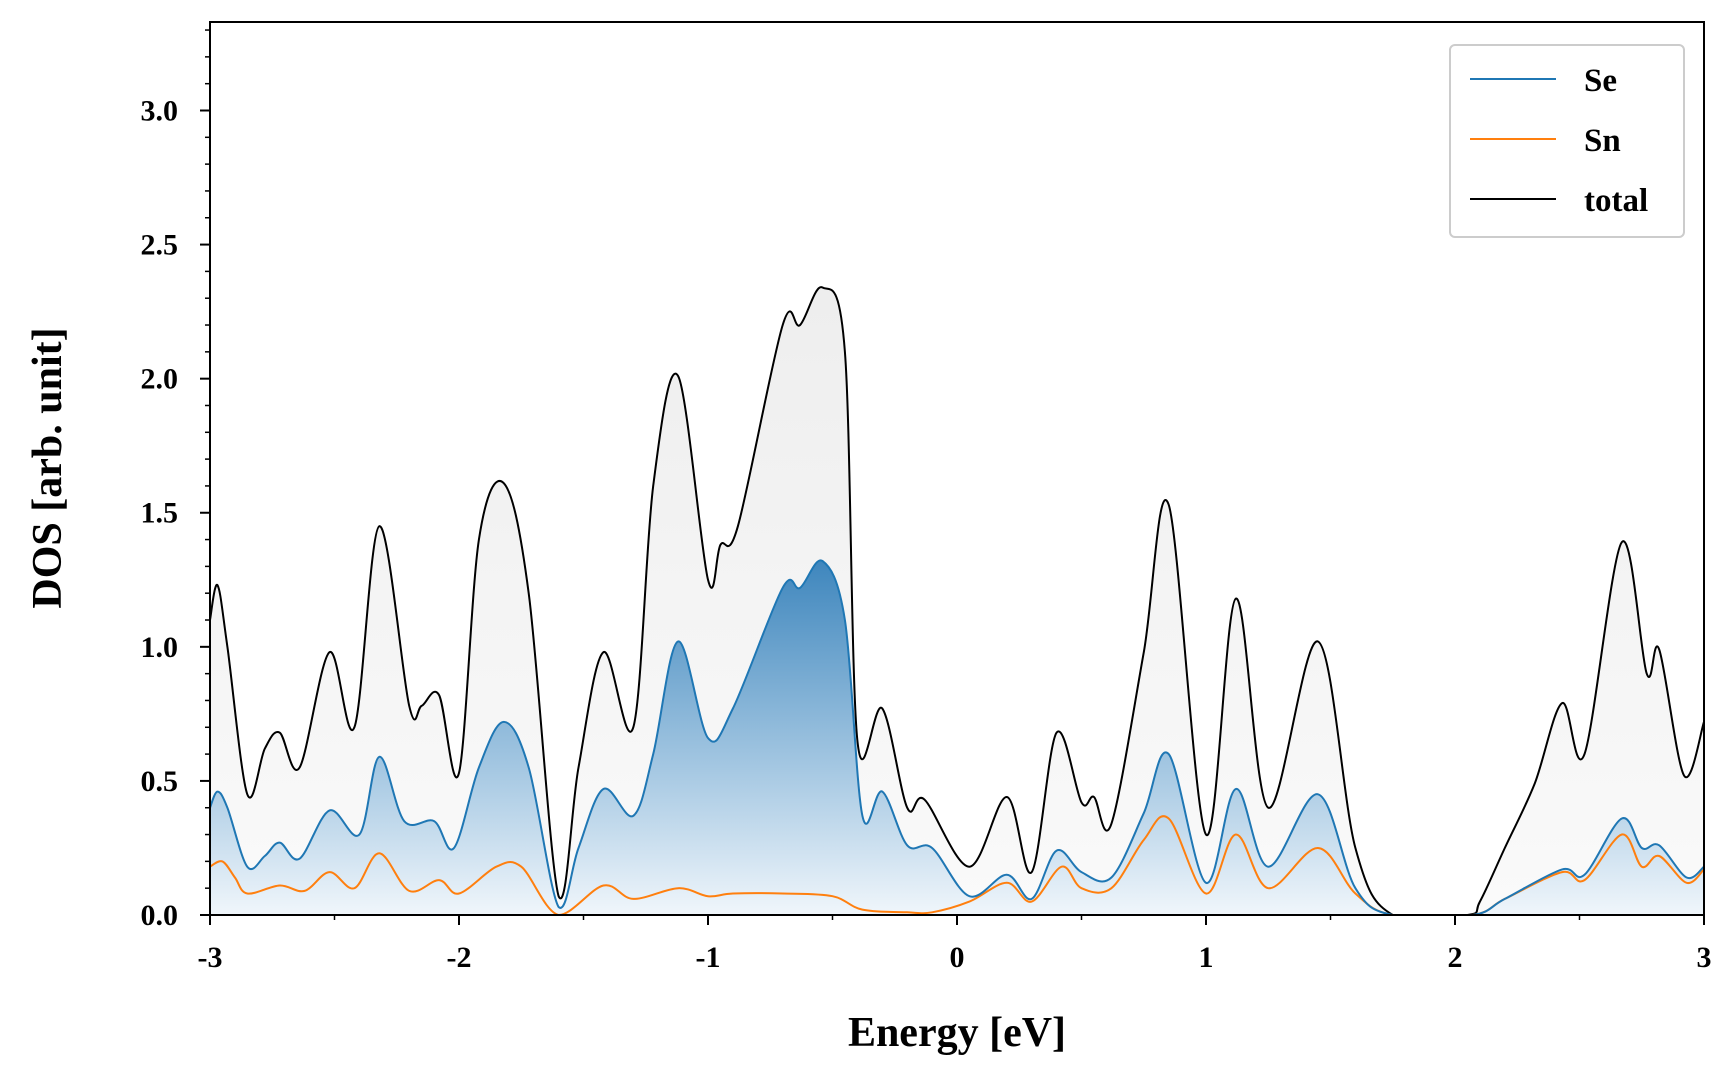 This screenshot has width=1728, height=1080. Describe the element at coordinates (1600, 81) in the screenshot. I see `legend-label-se: Se` at that location.